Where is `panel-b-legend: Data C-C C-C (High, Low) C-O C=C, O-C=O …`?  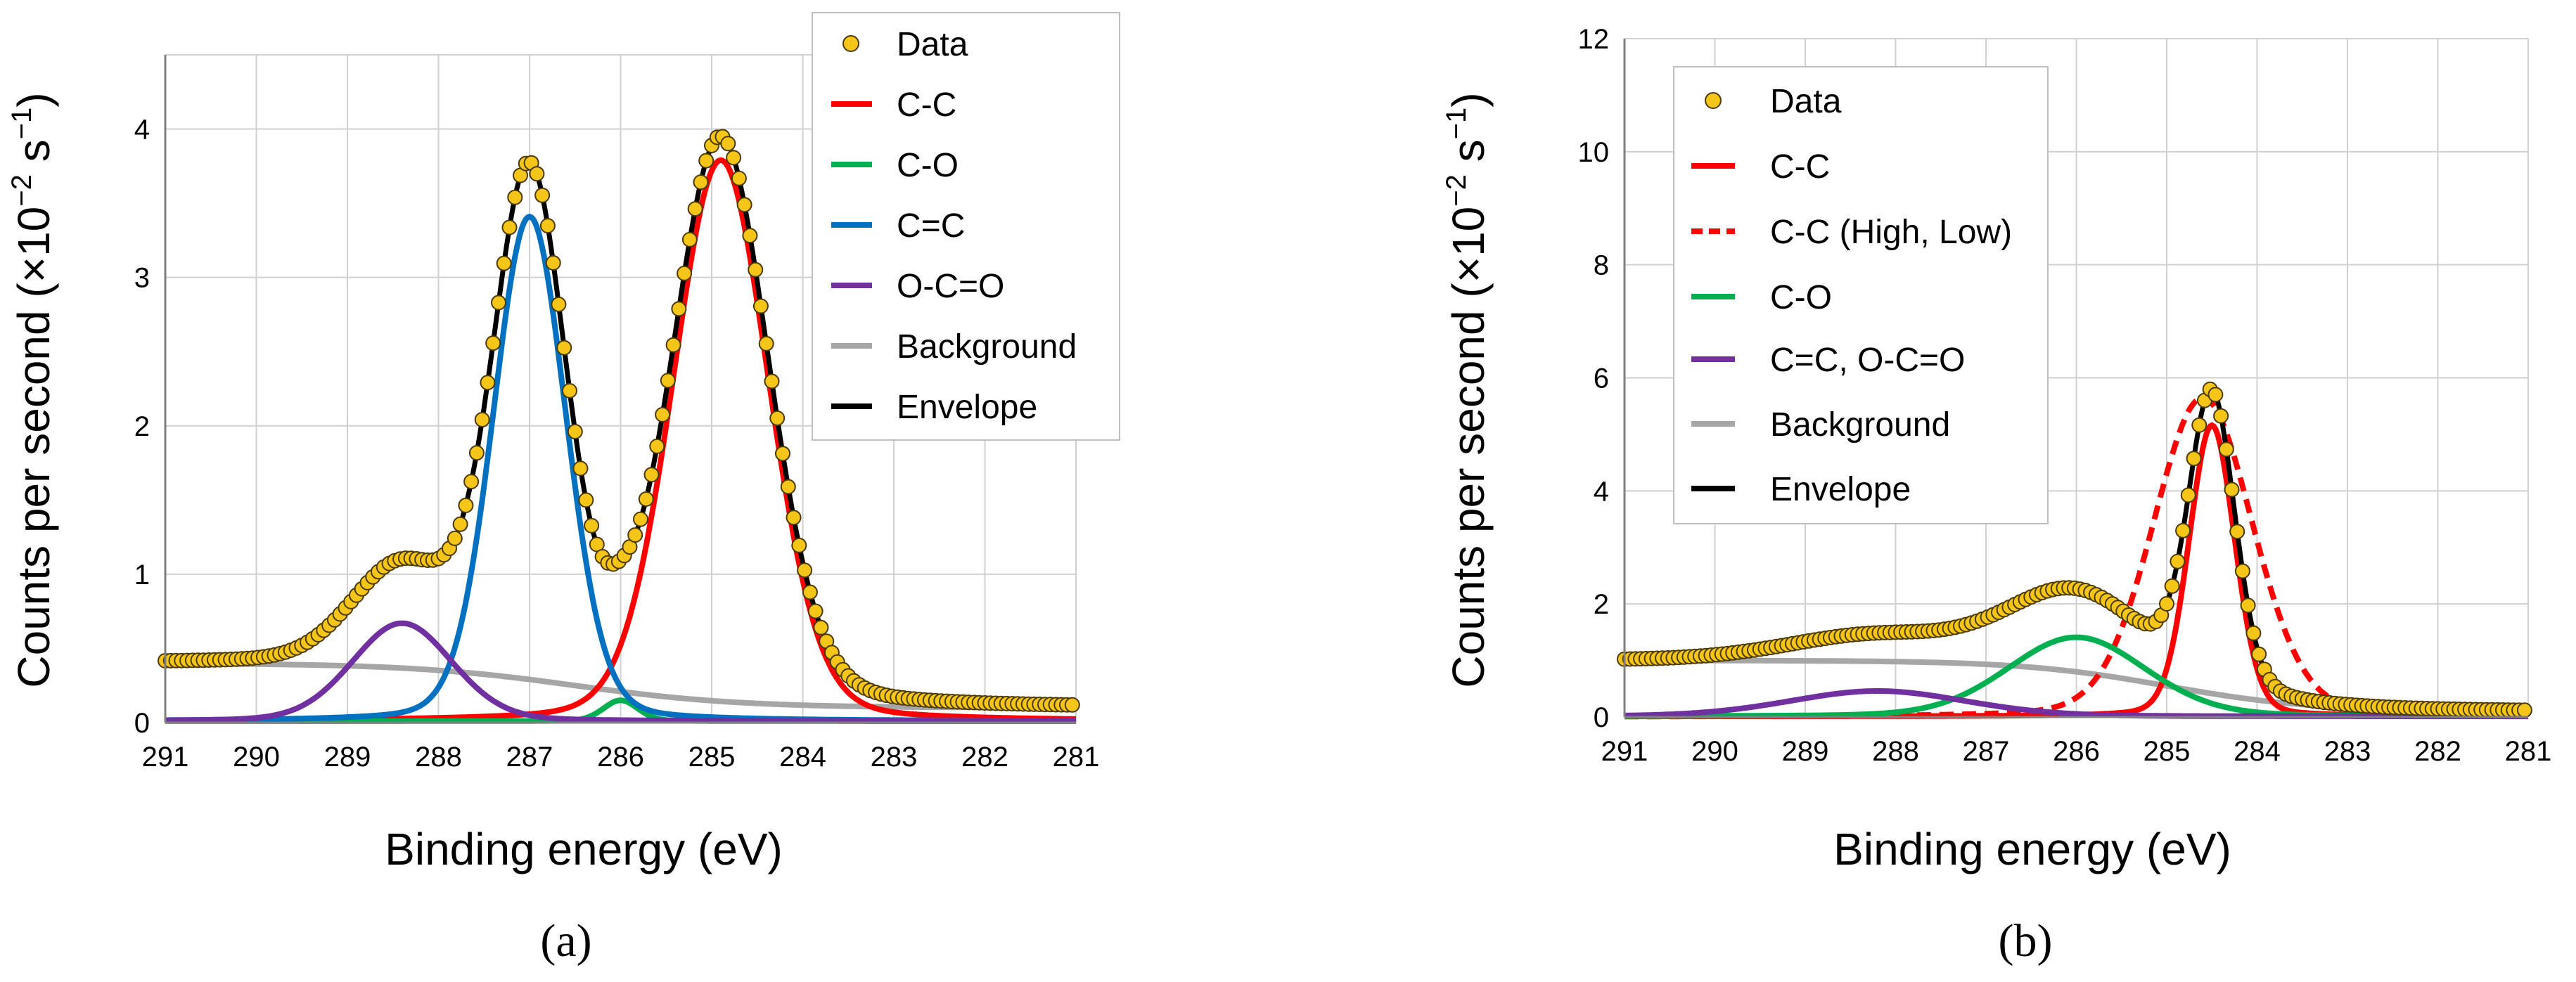 panel-b-legend: Data C-C C-C (High, Low) C-O C=C, O-C=O … is located at coordinates (1861, 295).